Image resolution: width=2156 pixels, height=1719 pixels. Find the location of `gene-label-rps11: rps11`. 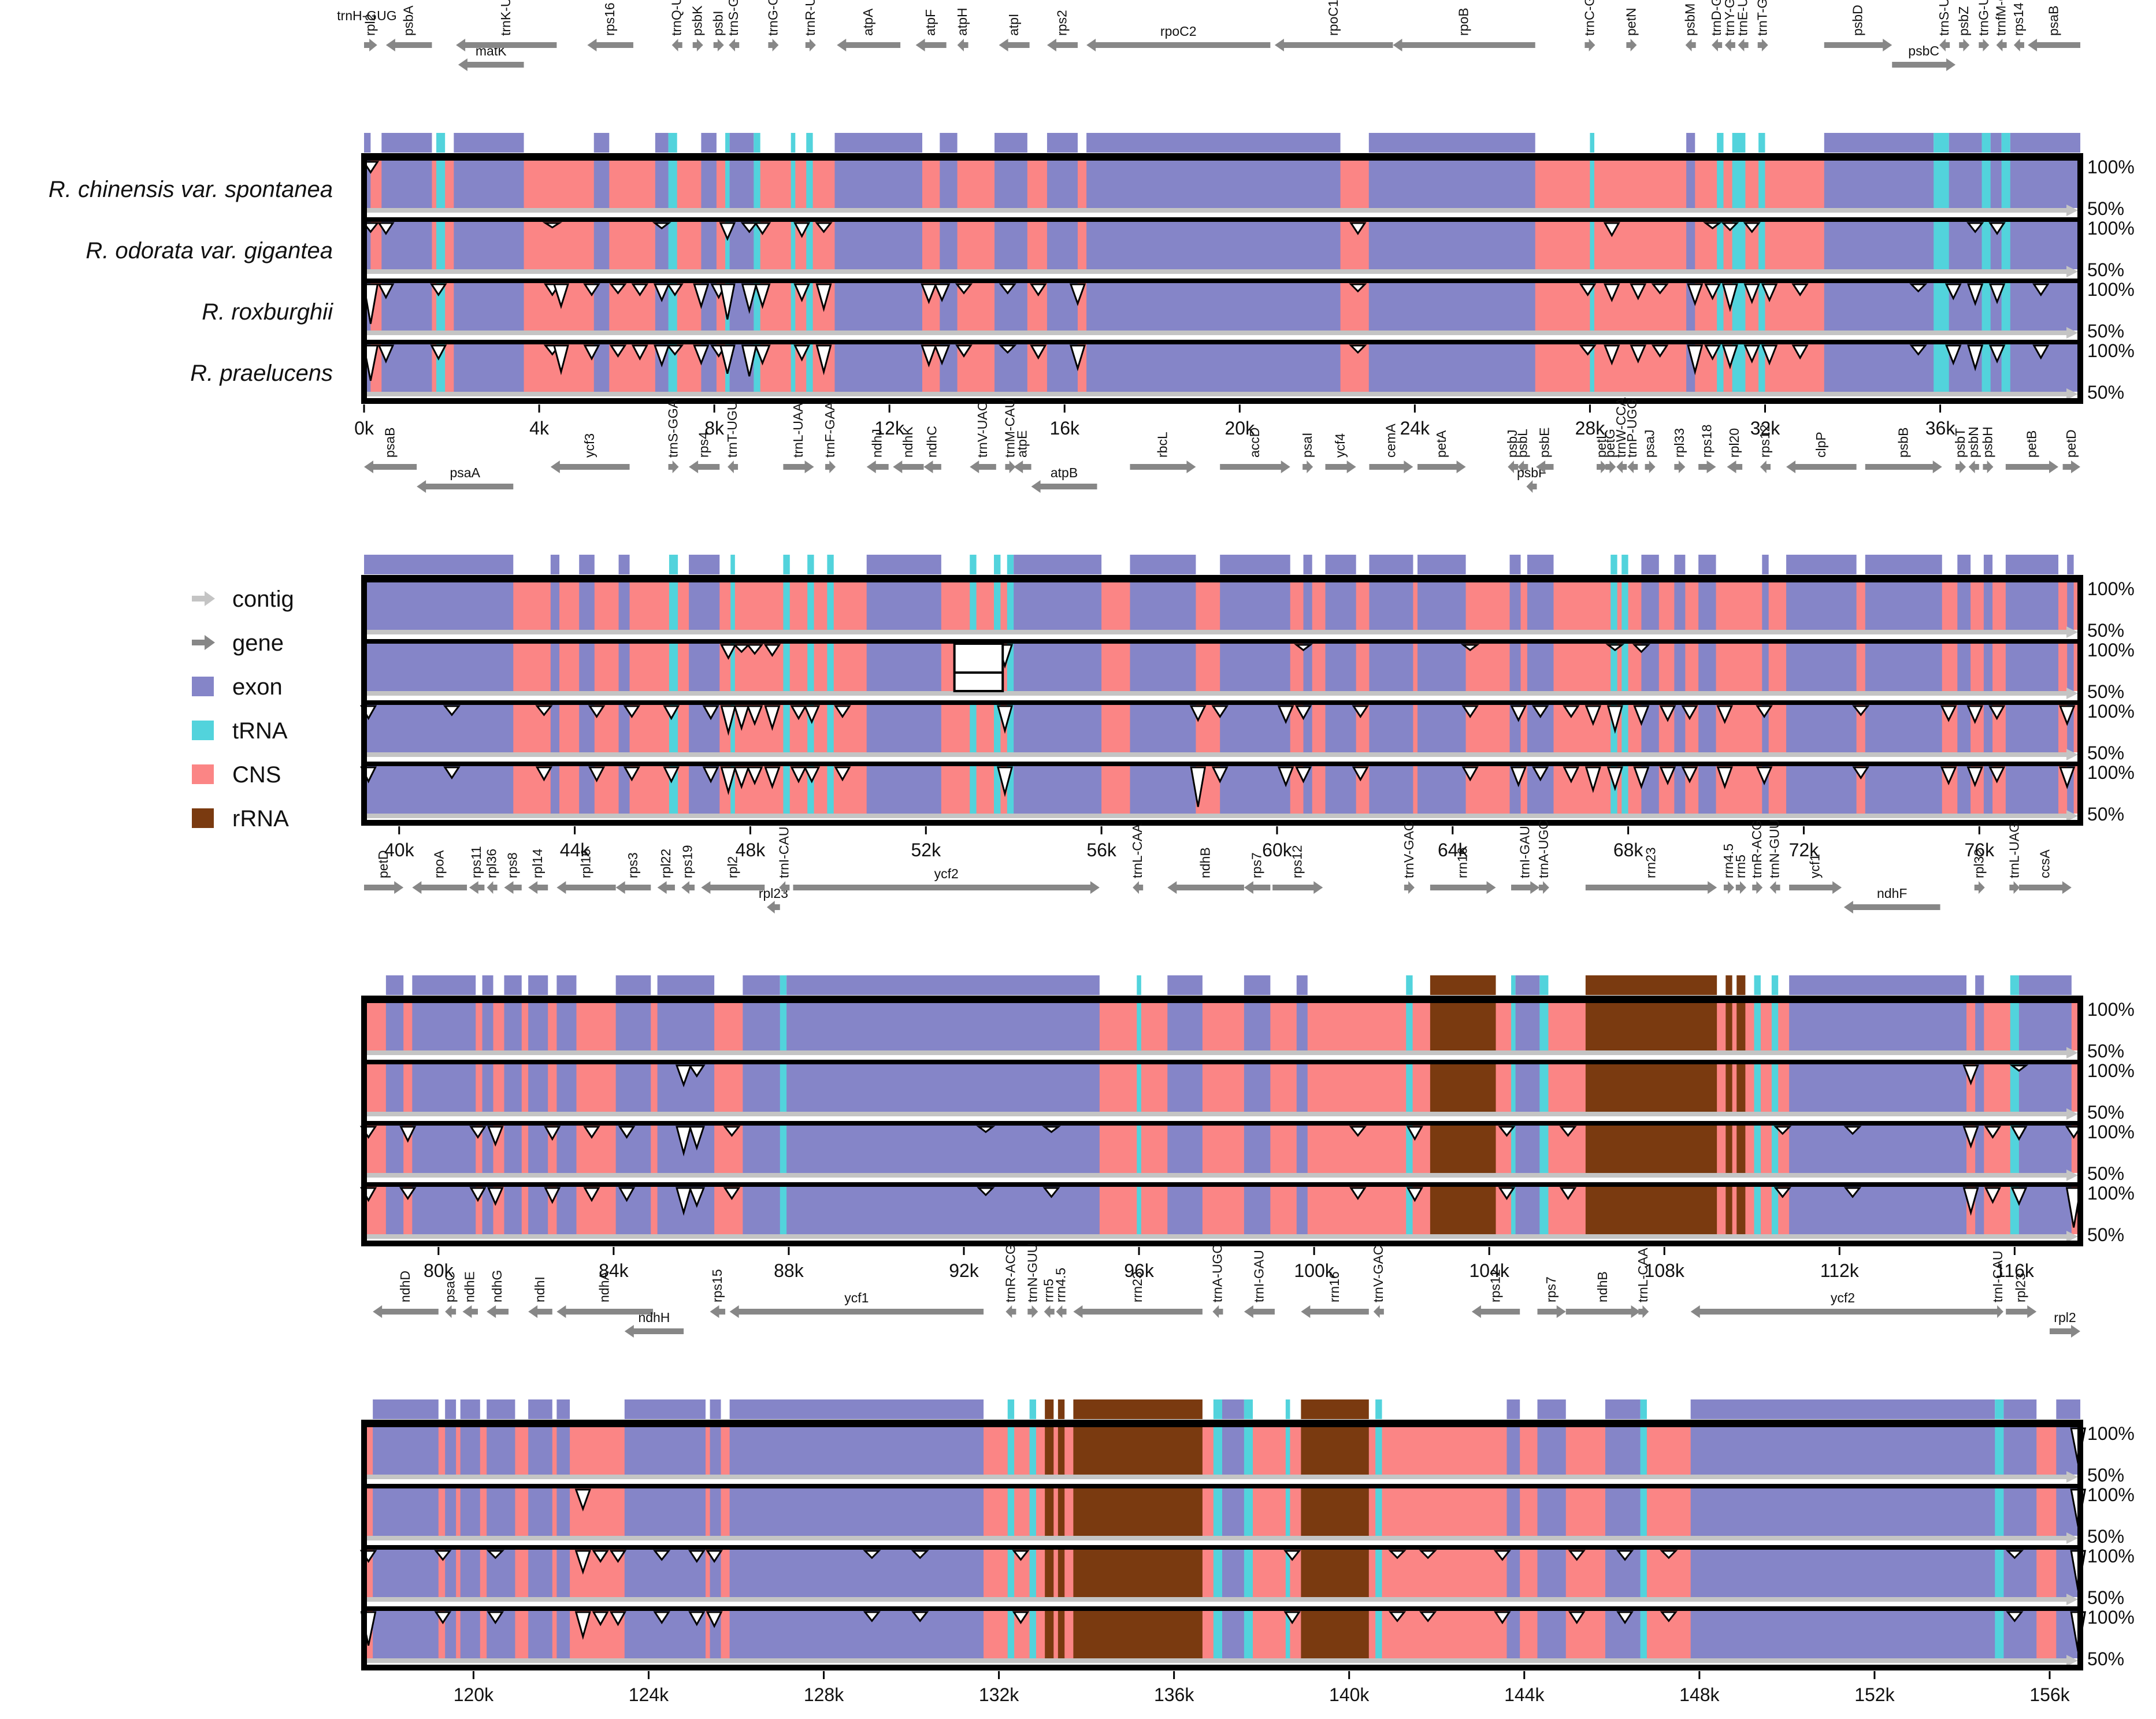

gene-label-rps11: rps11 is located at coordinates (476, 862).